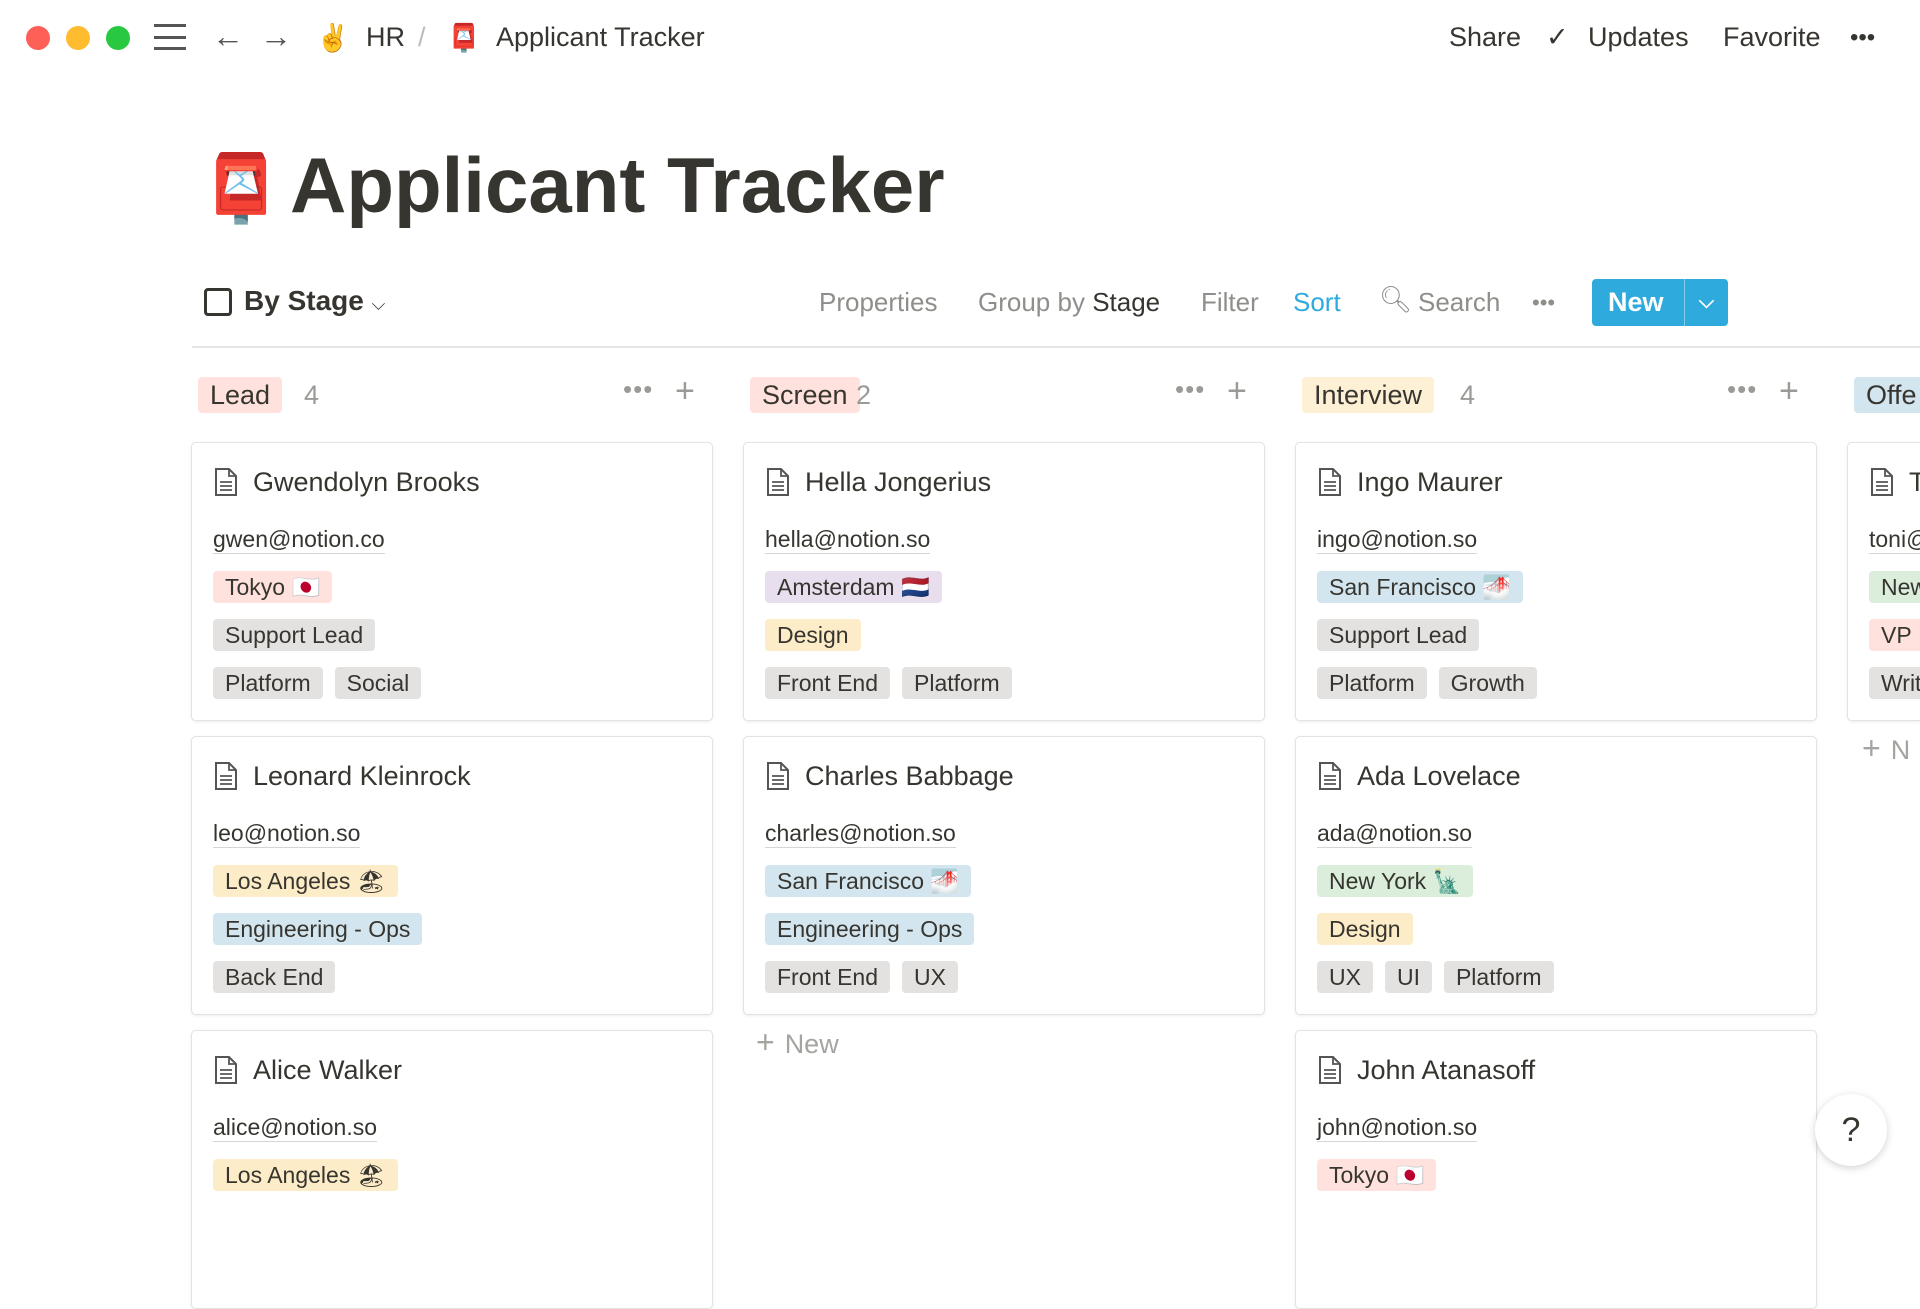  Describe the element at coordinates (1317, 302) in the screenshot. I see `sort-button: Sort` at that location.